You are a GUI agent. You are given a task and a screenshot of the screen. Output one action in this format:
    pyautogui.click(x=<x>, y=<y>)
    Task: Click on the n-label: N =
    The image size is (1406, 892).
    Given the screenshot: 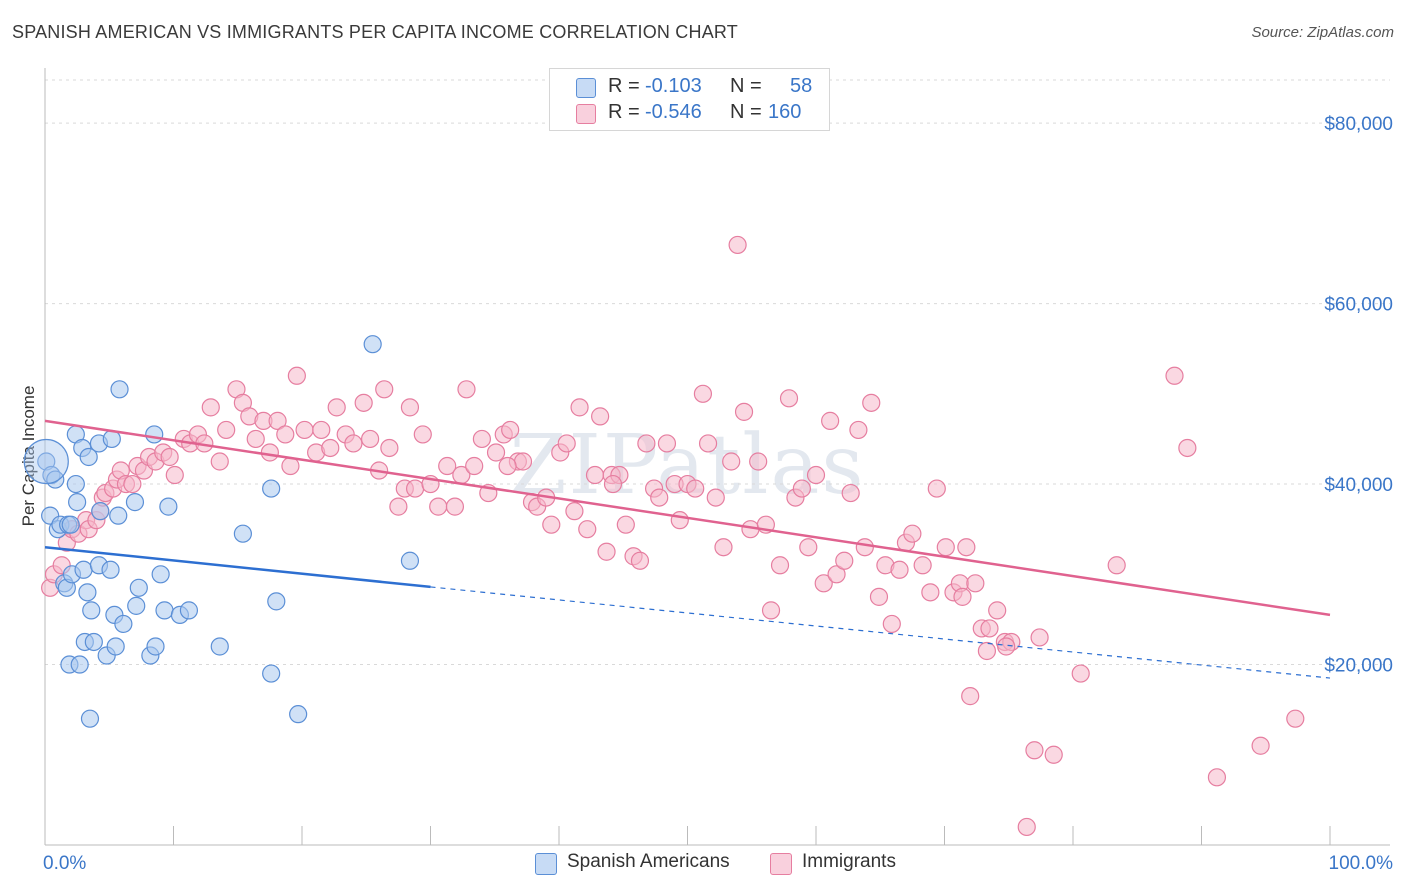 What is the action you would take?
    pyautogui.click(x=746, y=112)
    